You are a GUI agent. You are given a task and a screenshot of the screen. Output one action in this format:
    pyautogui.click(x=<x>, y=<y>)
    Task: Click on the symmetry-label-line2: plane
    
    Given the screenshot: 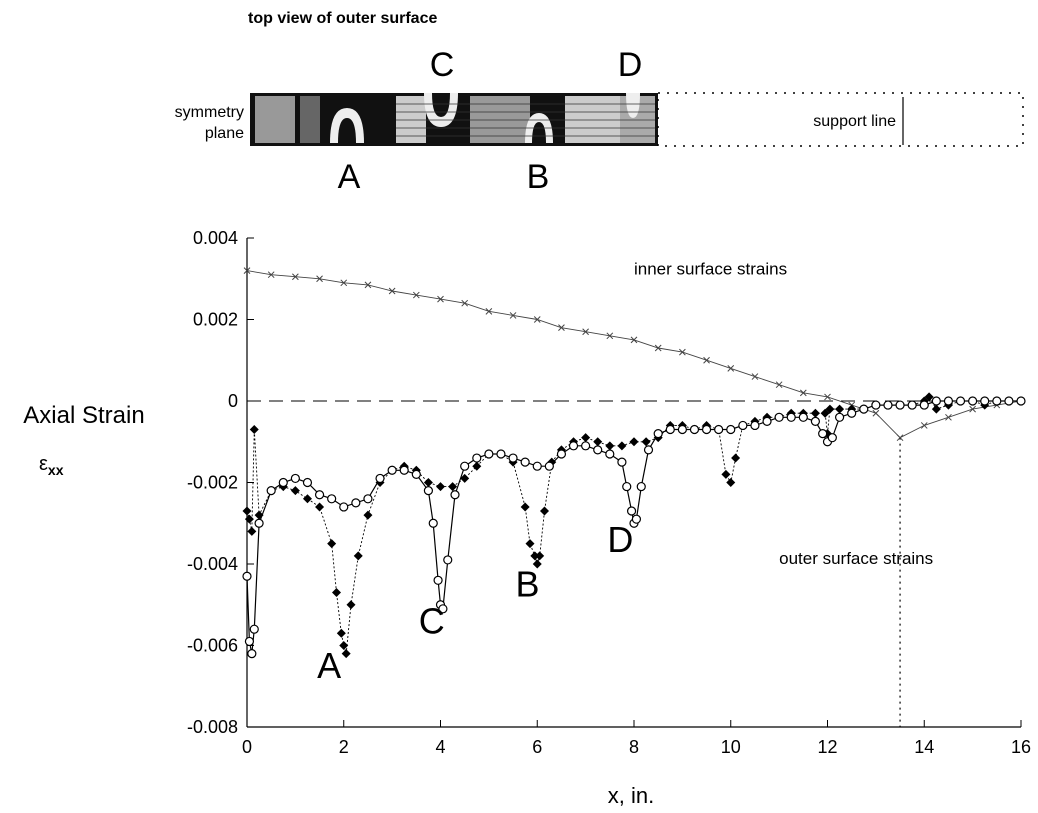 What is the action you would take?
    pyautogui.click(x=224, y=133)
    